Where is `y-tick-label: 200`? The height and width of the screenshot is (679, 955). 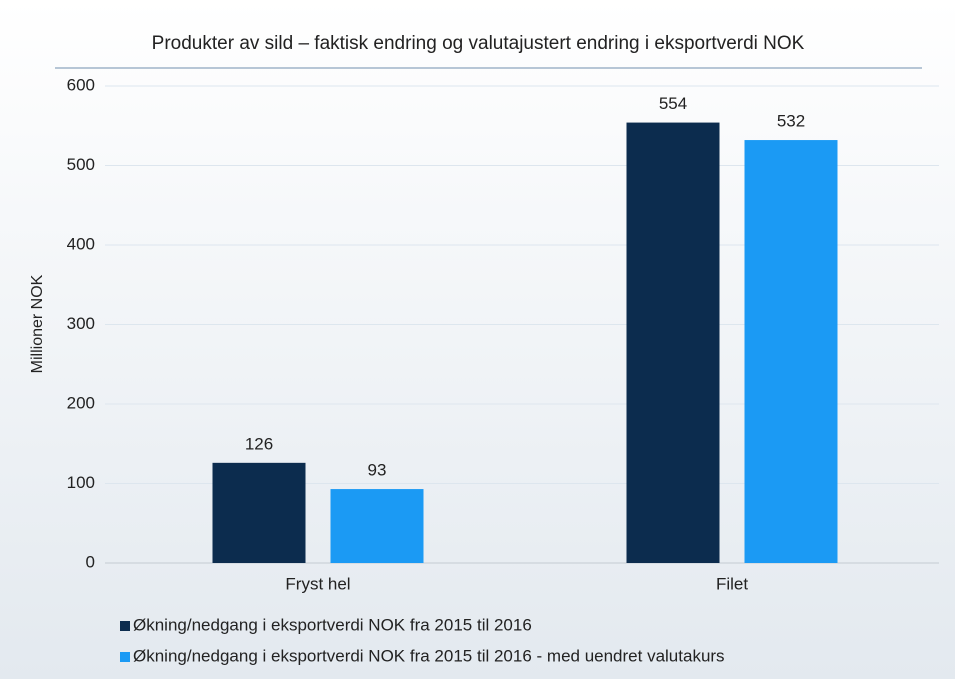
y-tick-label: 200 is located at coordinates (81, 402).